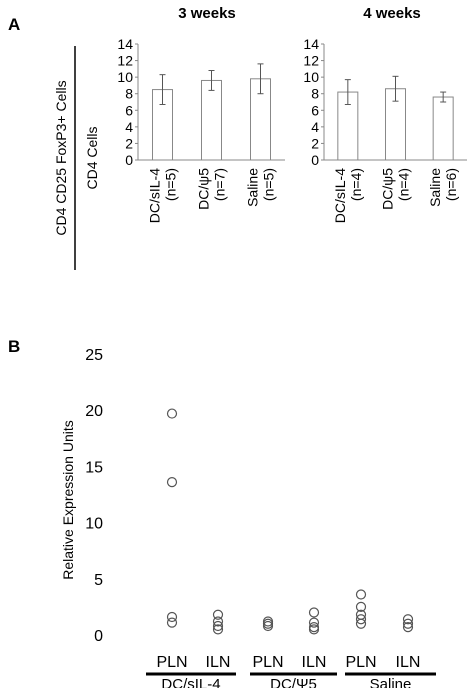 This screenshot has height=688, width=474. What do you see at coordinates (61, 157) in the screenshot?
I see `ylabel-numerator: CD4 CD25 FoxP3+ Cells` at bounding box center [61, 157].